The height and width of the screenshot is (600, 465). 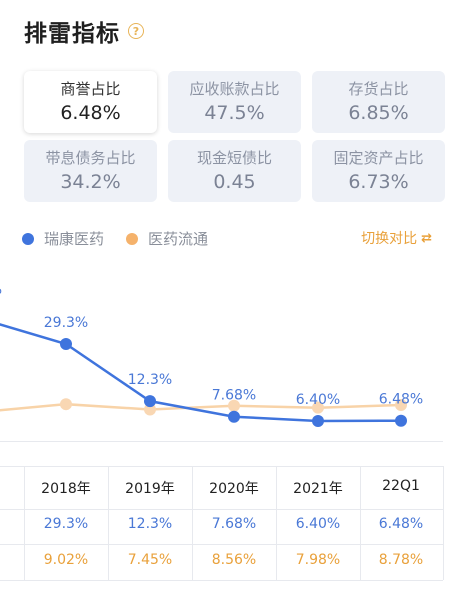 What do you see at coordinates (66, 524) in the screenshot?
I see `table-cell: 29.3%` at bounding box center [66, 524].